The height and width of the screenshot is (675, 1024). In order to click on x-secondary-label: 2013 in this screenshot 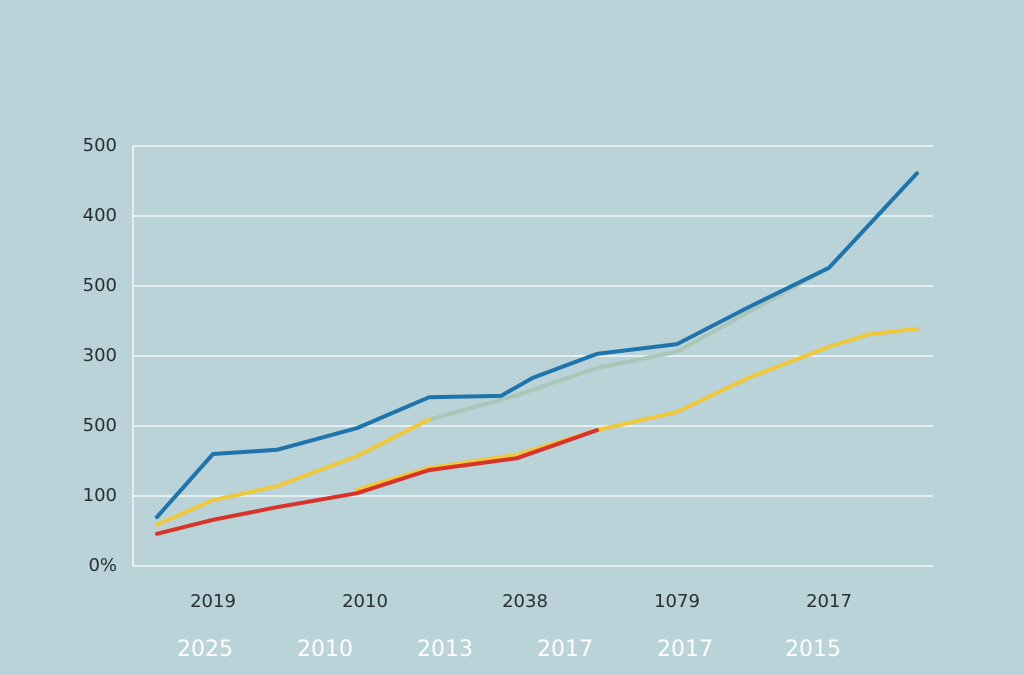, I will do `click(445, 649)`.